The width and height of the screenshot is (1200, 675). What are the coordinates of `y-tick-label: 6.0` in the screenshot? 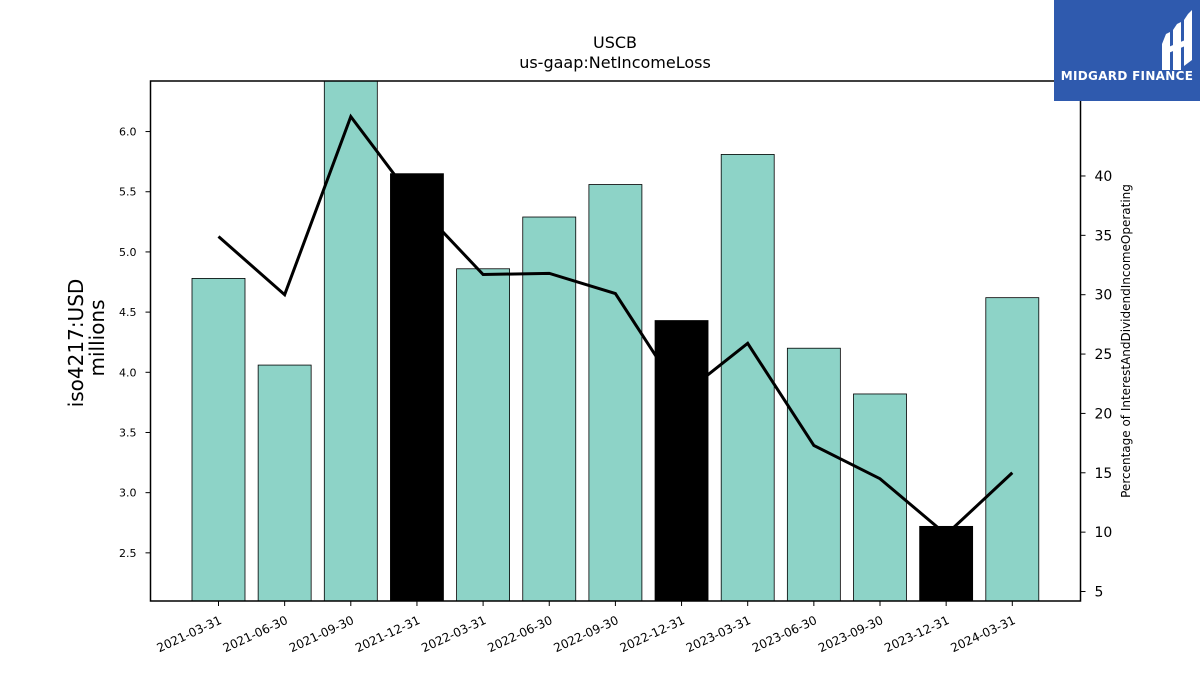 It's located at (128, 132).